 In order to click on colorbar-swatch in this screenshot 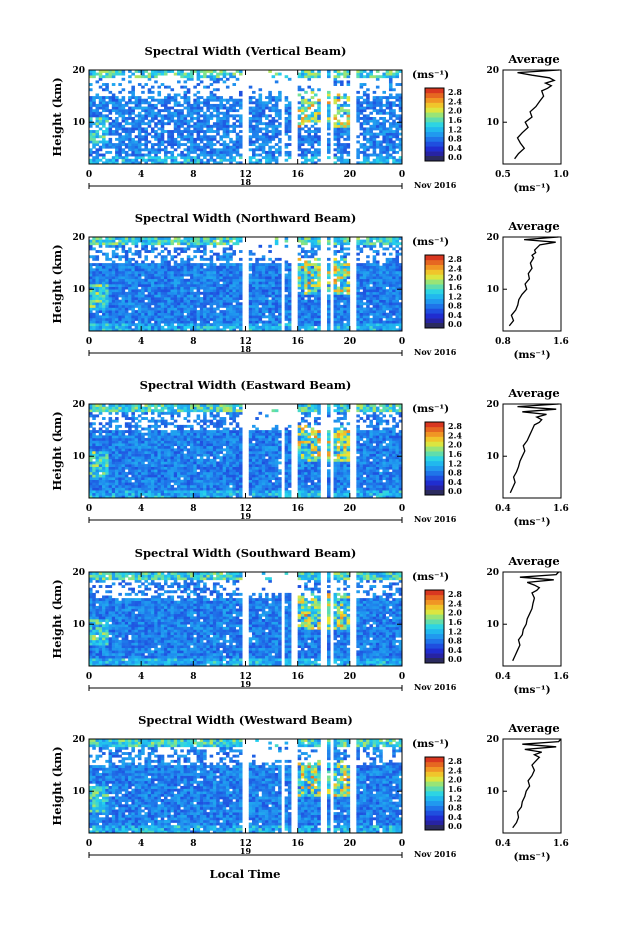, I will do `click(434, 120)`.